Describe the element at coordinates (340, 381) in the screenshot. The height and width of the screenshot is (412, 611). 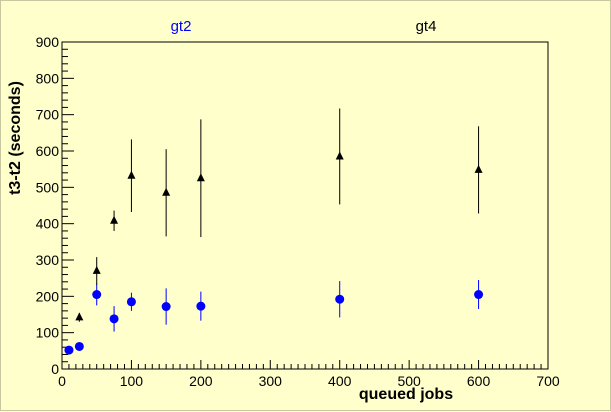
I see `x-tick-label: 400` at that location.